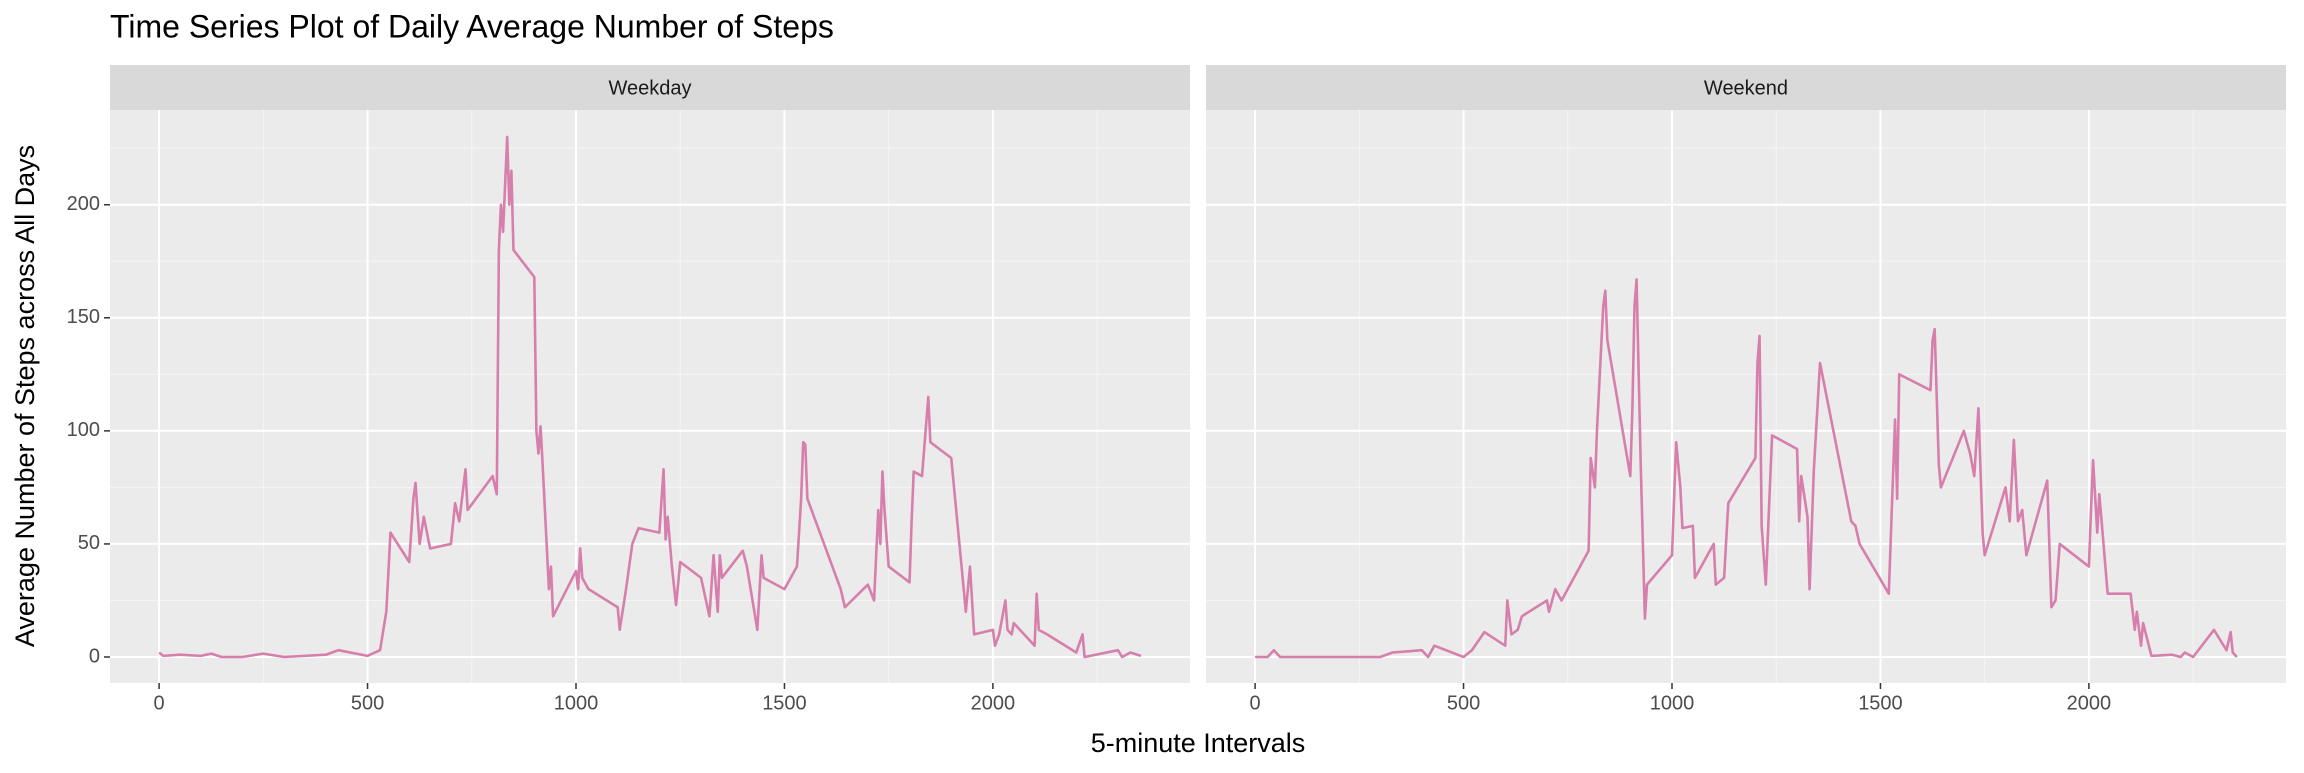  Describe the element at coordinates (83, 317) in the screenshot. I see `y-tick-label: 150` at that location.